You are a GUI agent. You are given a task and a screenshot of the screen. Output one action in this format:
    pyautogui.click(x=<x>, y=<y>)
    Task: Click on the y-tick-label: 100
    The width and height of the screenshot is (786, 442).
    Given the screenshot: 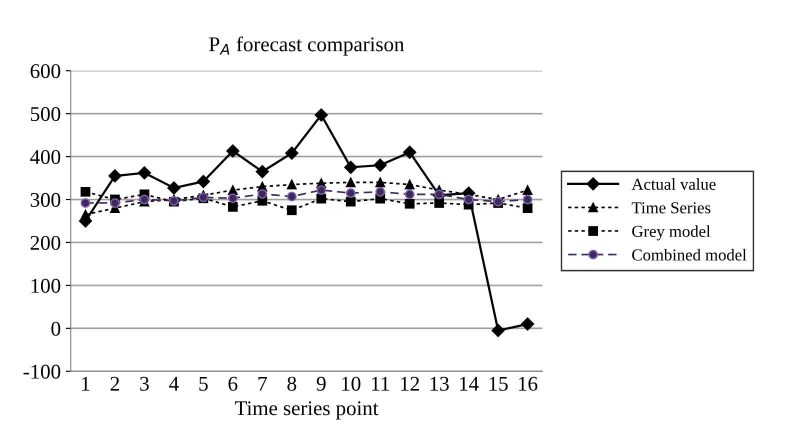 What is the action you would take?
    pyautogui.click(x=46, y=285)
    